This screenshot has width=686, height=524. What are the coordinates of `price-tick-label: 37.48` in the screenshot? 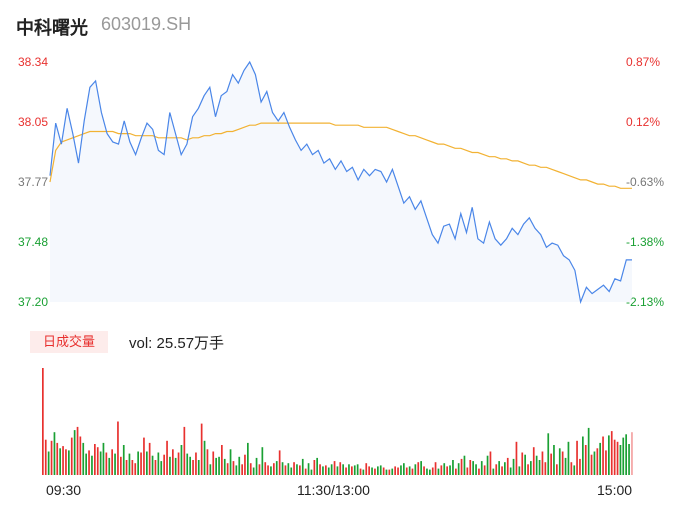 It's located at (32, 242).